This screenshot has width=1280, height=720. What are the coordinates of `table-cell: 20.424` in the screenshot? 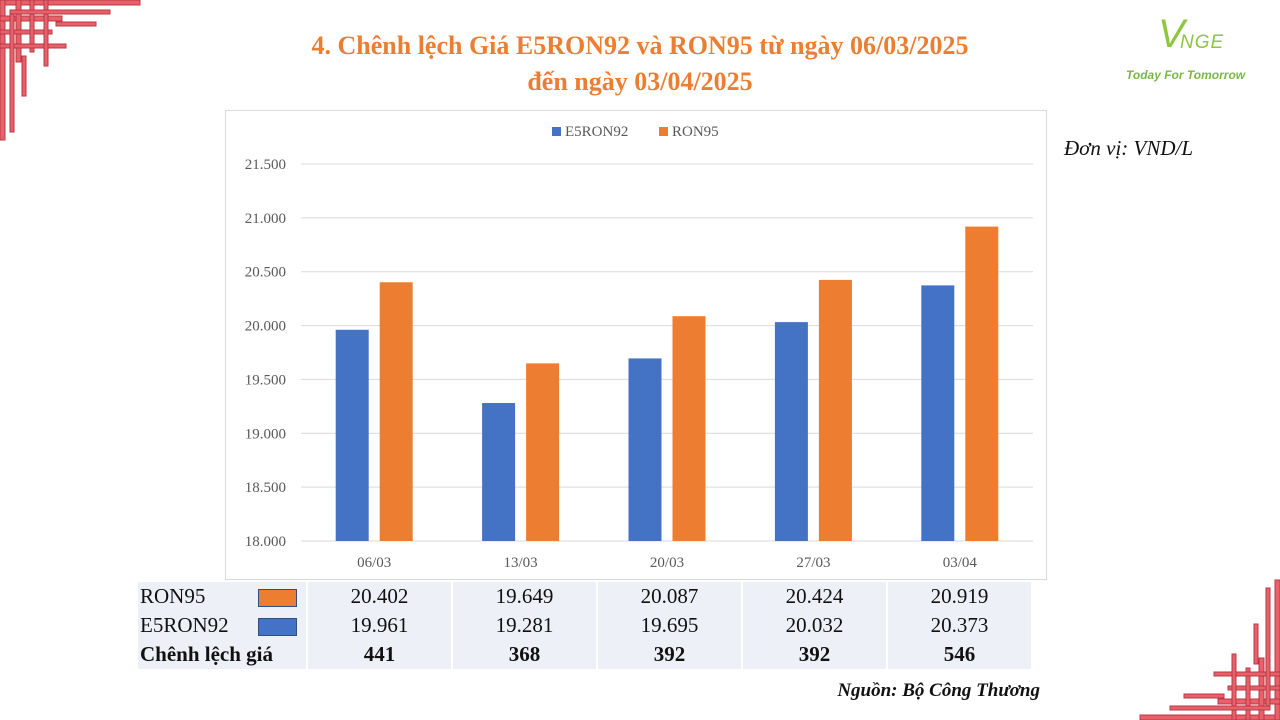 It's located at (814, 596).